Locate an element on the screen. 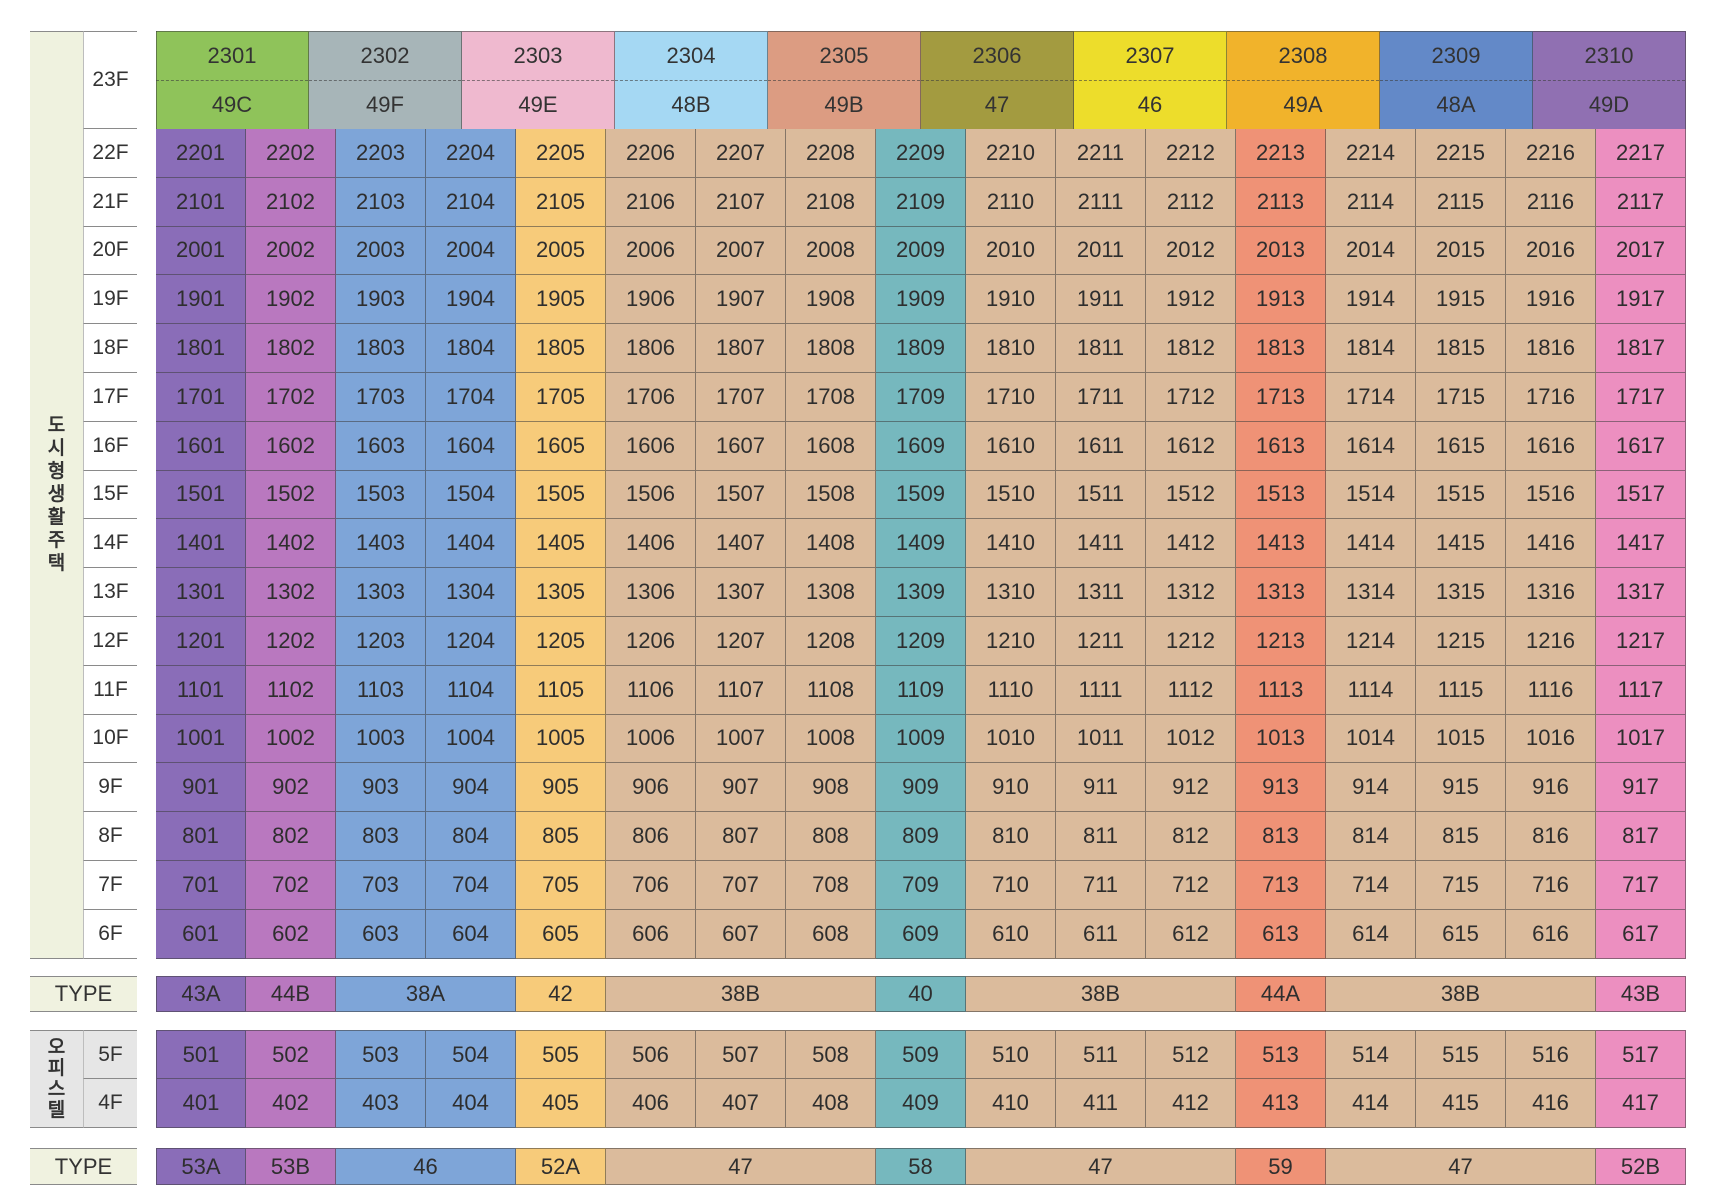  unit-cell: 2104 is located at coordinates (471, 202).